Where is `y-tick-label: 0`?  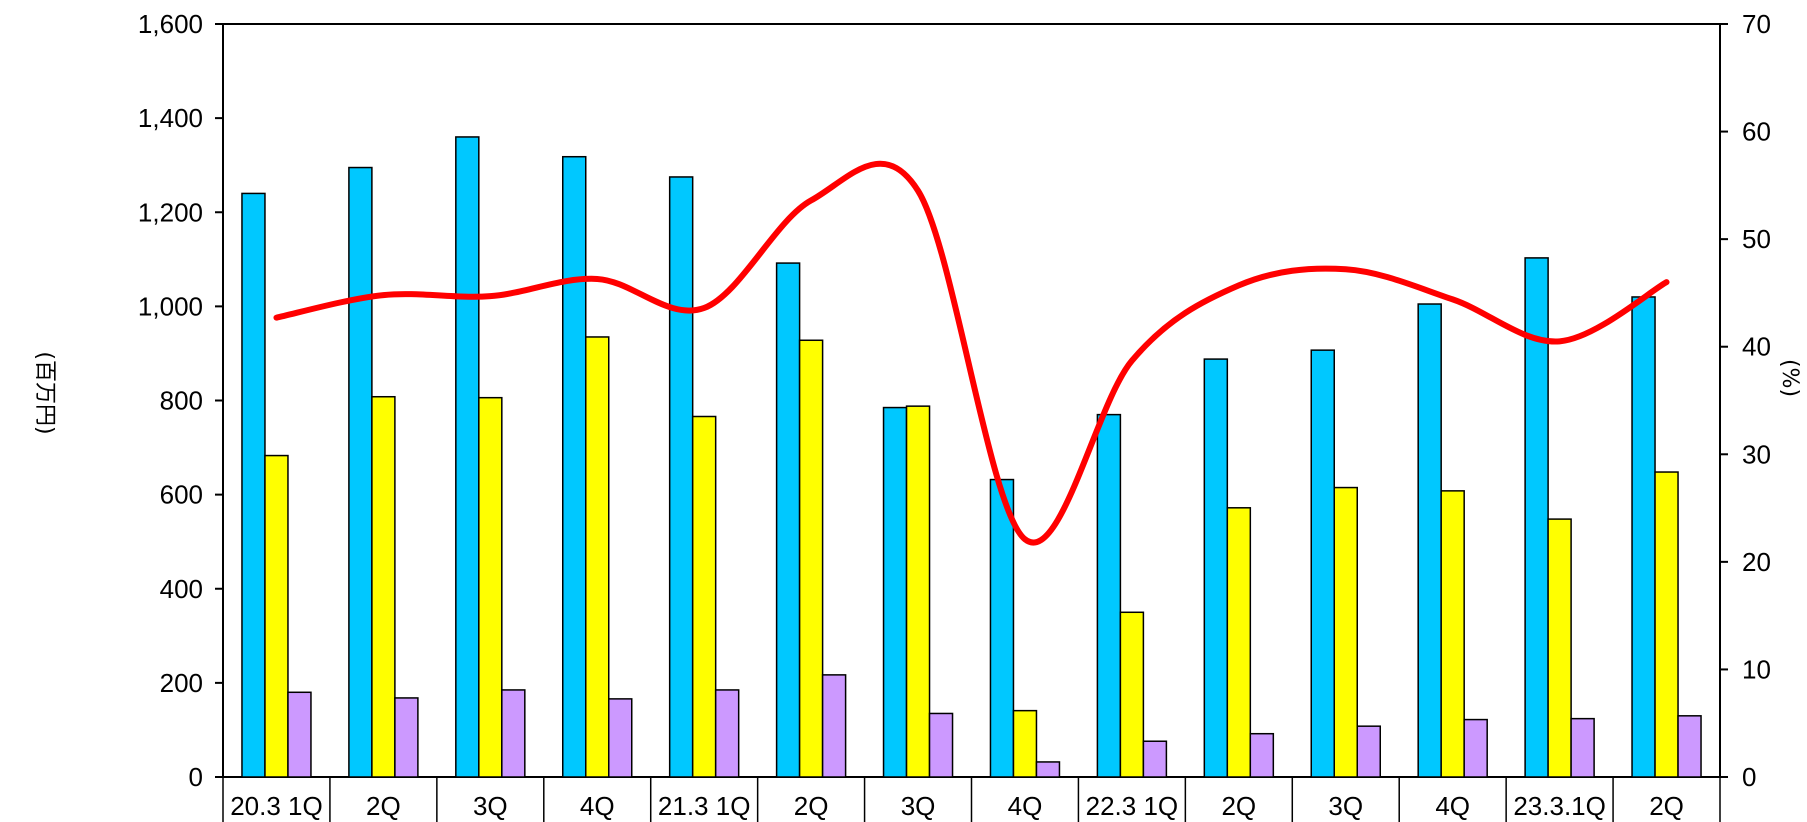 y-tick-label: 0 is located at coordinates (196, 777).